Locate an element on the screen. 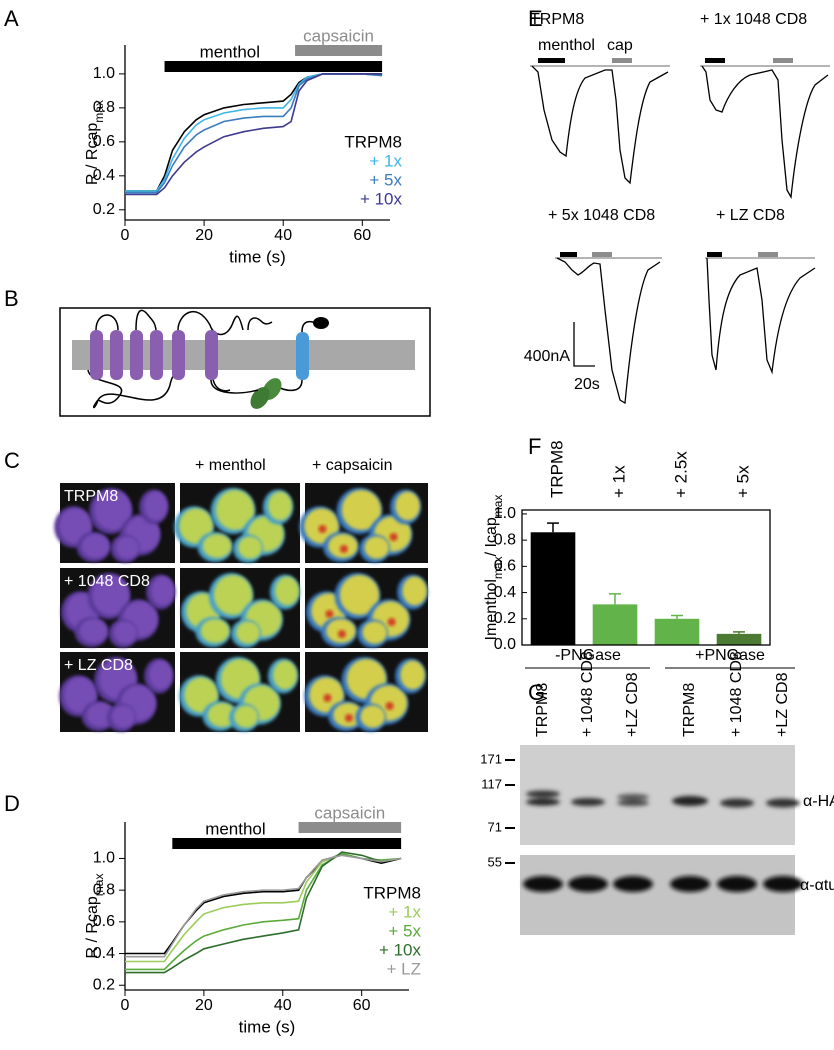 The height and width of the screenshot is (1050, 834). category-label: + 2.5x is located at coordinates (680, 474).